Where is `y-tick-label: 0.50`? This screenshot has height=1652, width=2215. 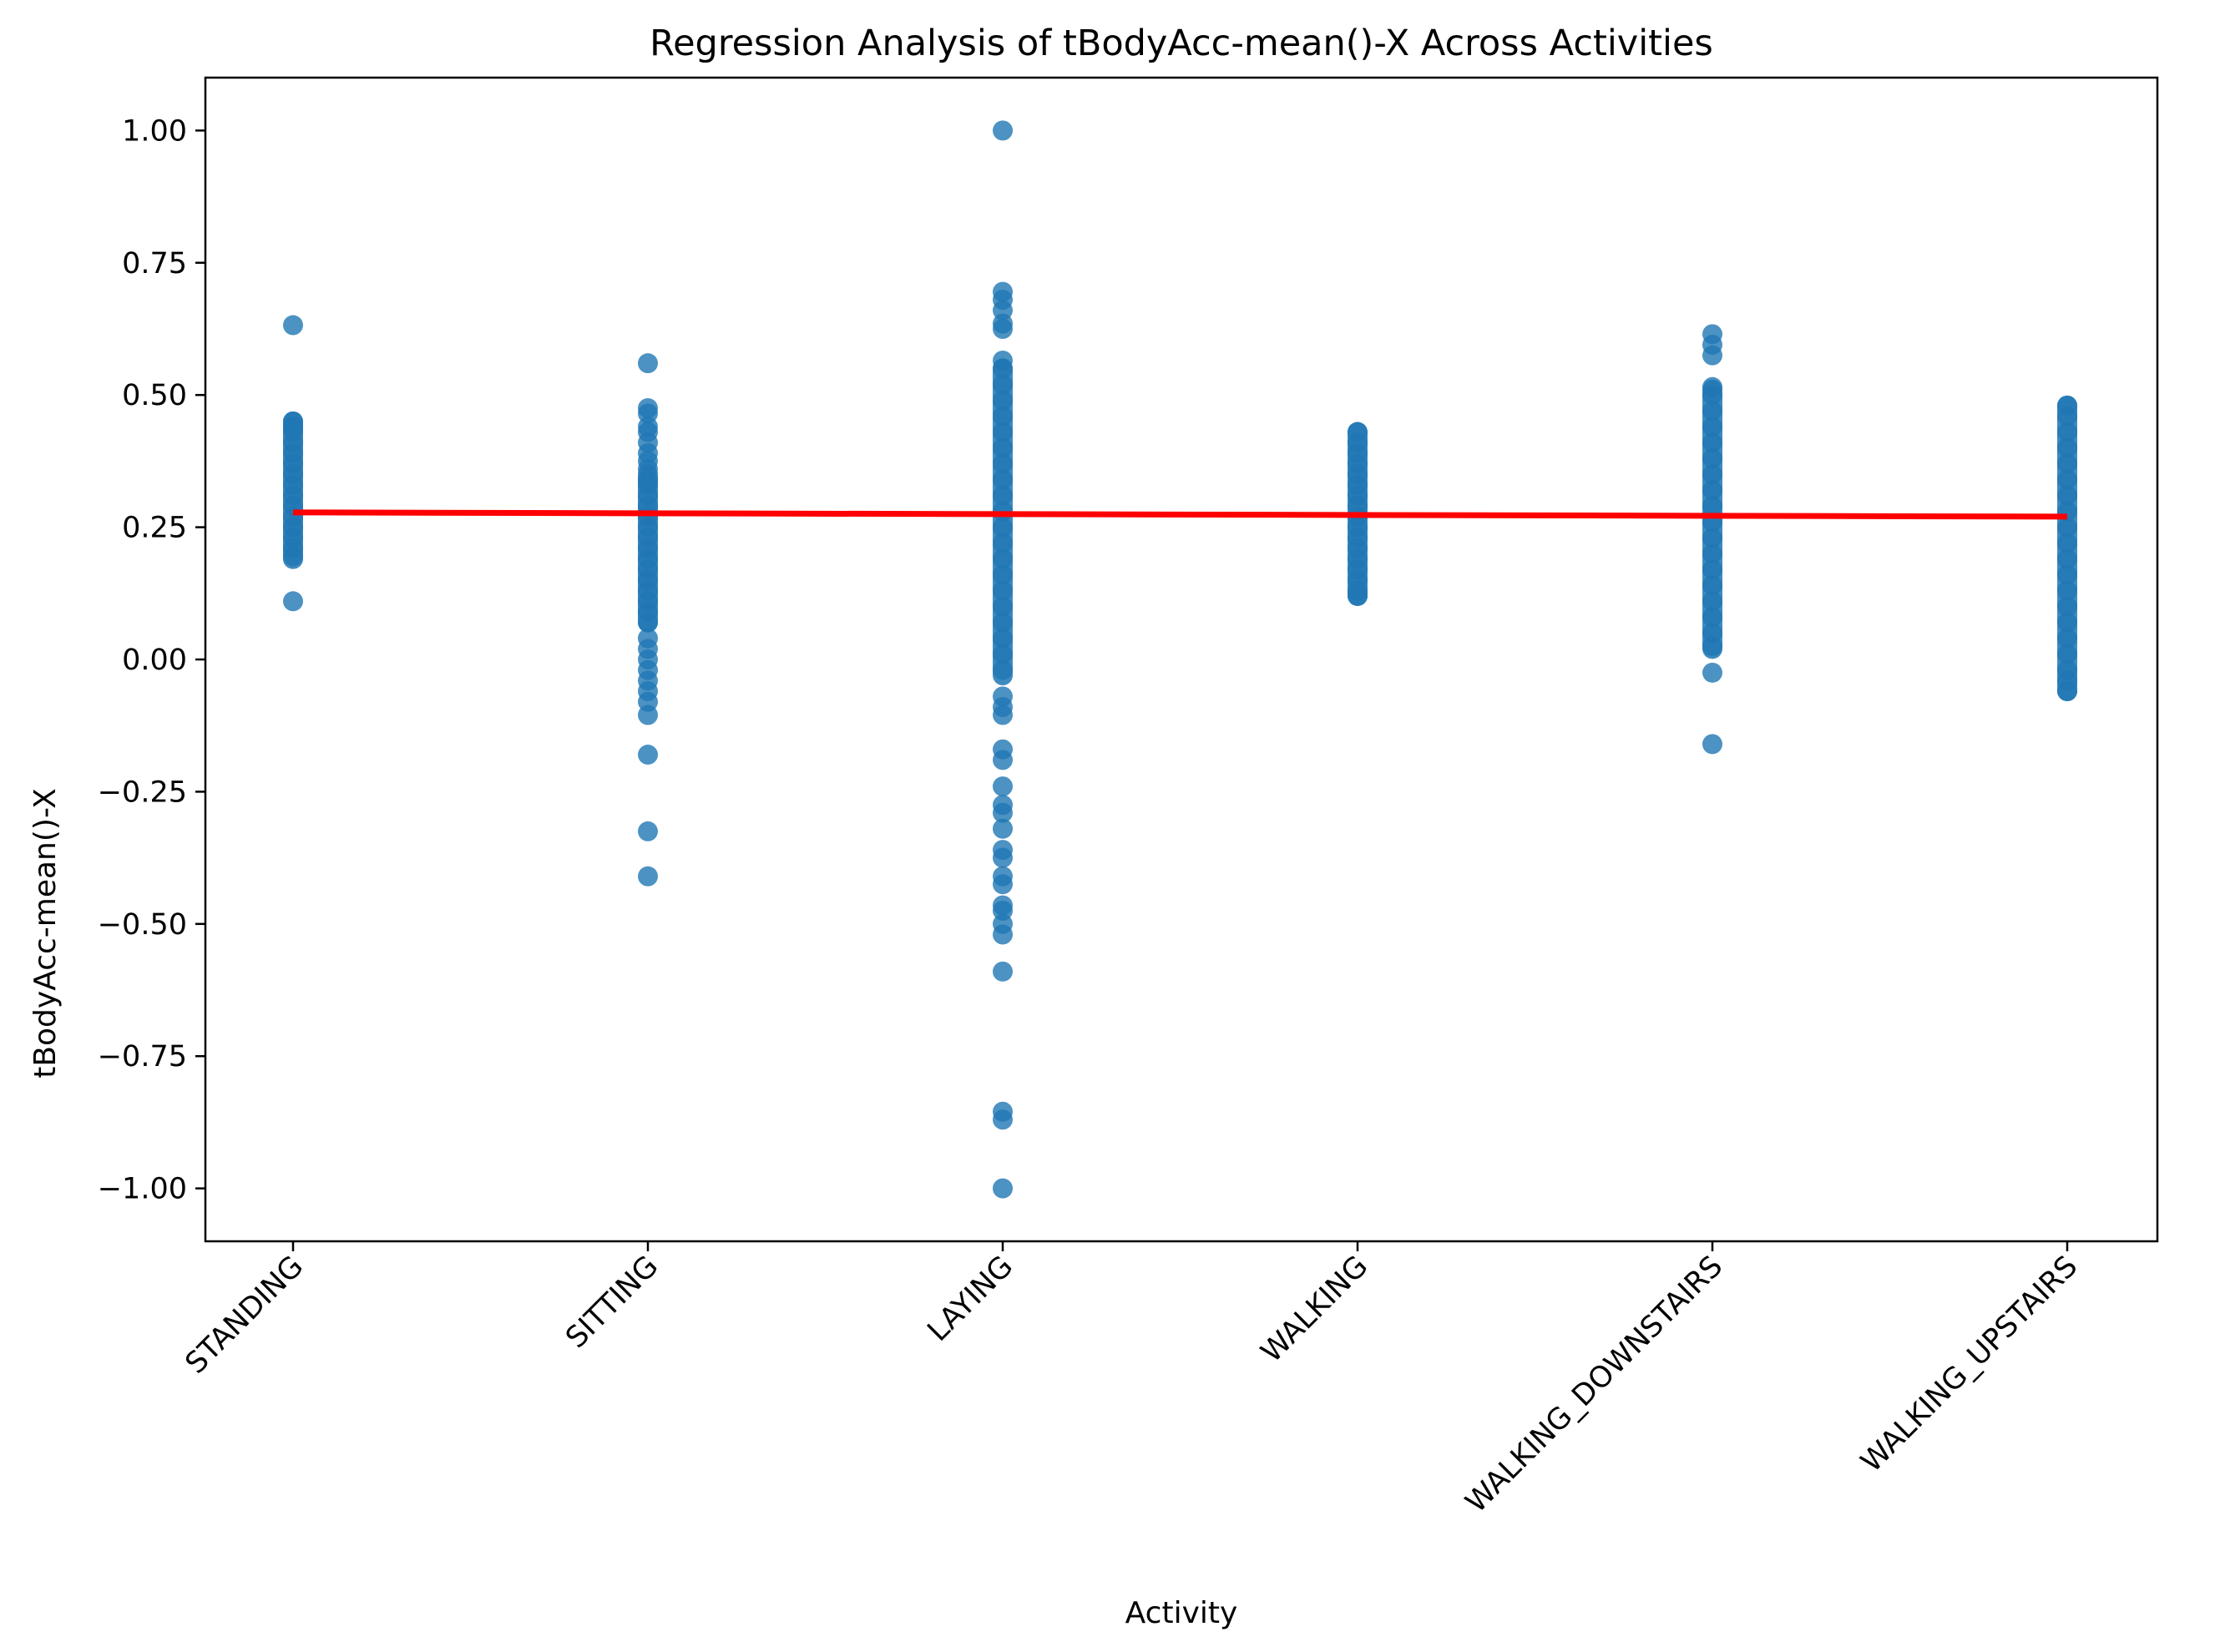
y-tick-label: 0.50 is located at coordinates (154, 395).